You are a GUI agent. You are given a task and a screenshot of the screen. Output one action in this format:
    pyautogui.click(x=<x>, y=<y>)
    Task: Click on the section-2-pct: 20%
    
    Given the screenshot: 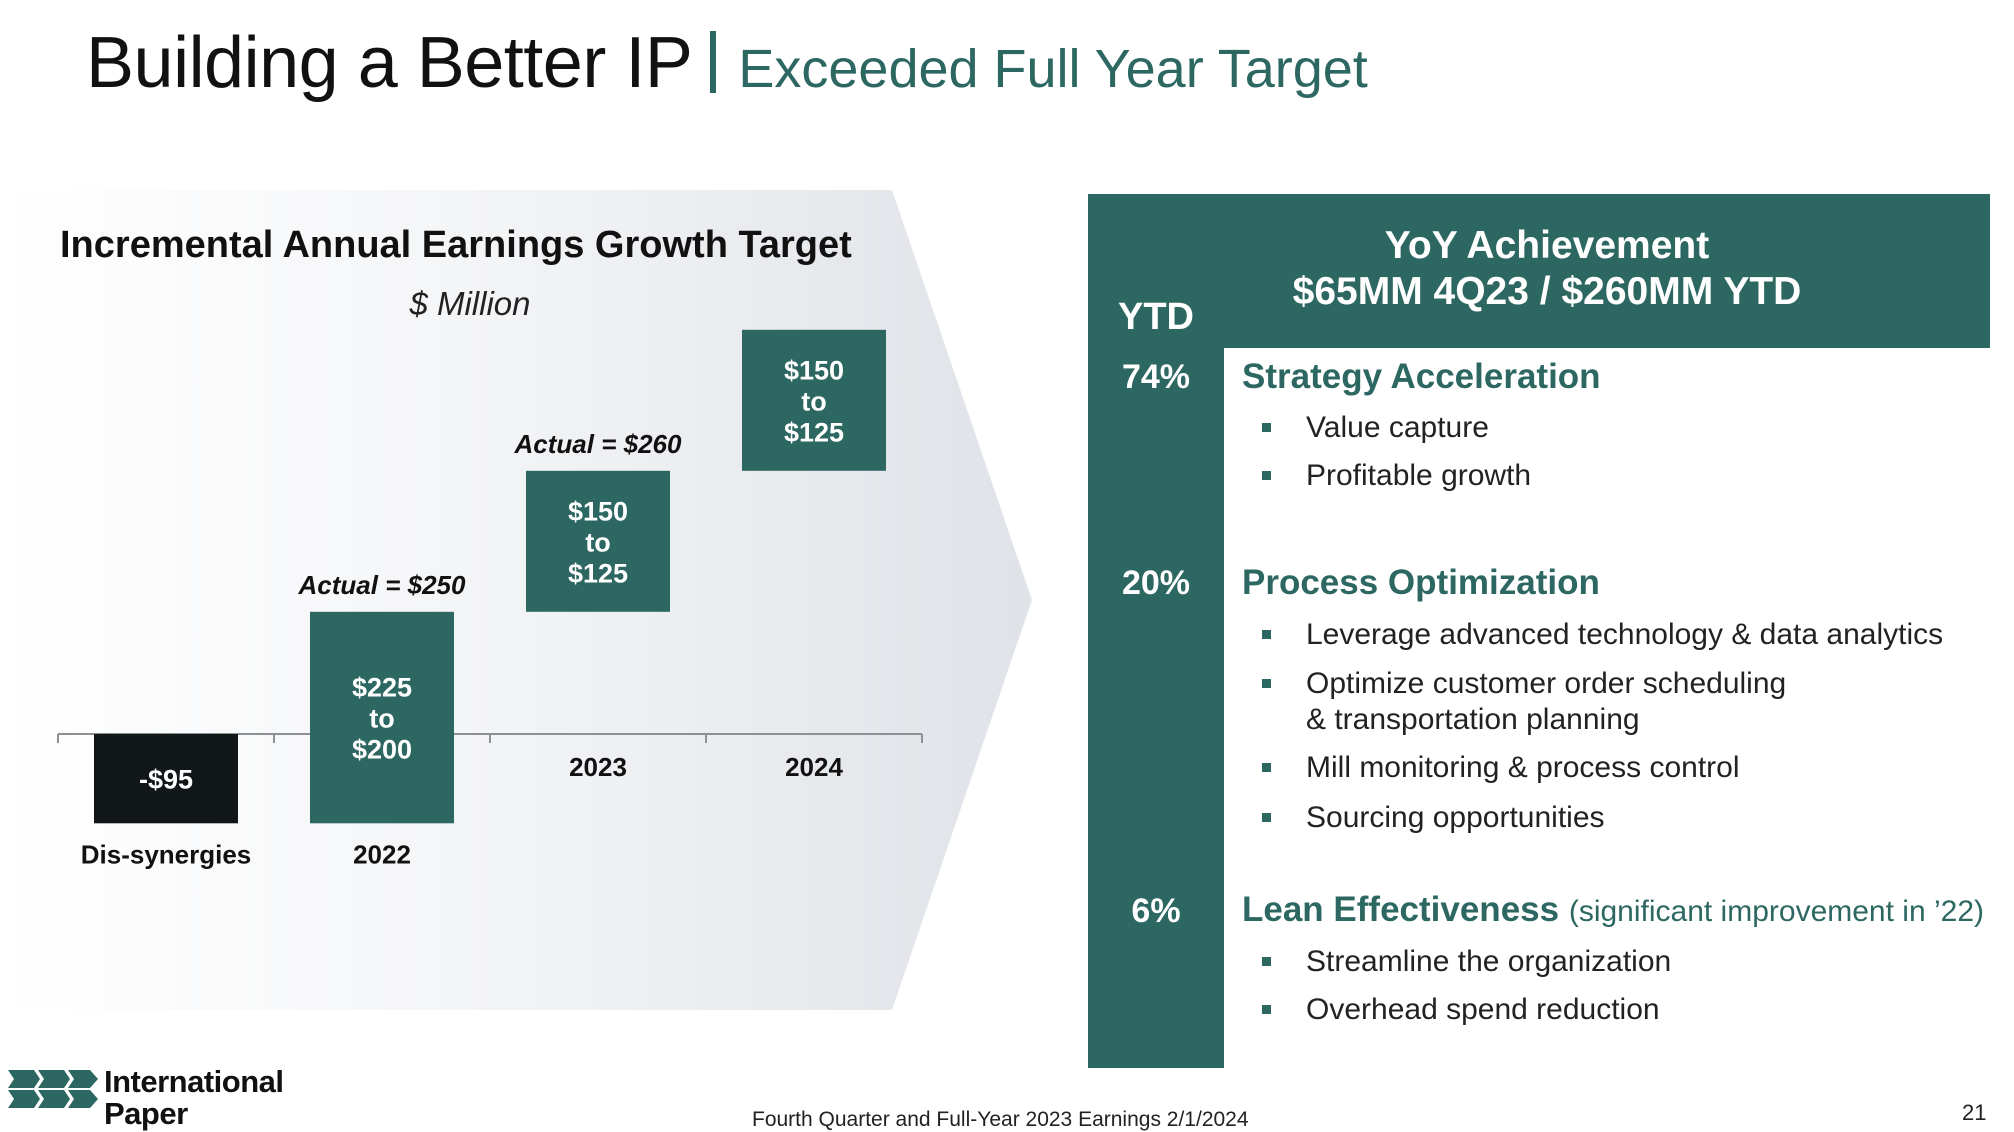 What is the action you would take?
    pyautogui.click(x=1156, y=583)
    